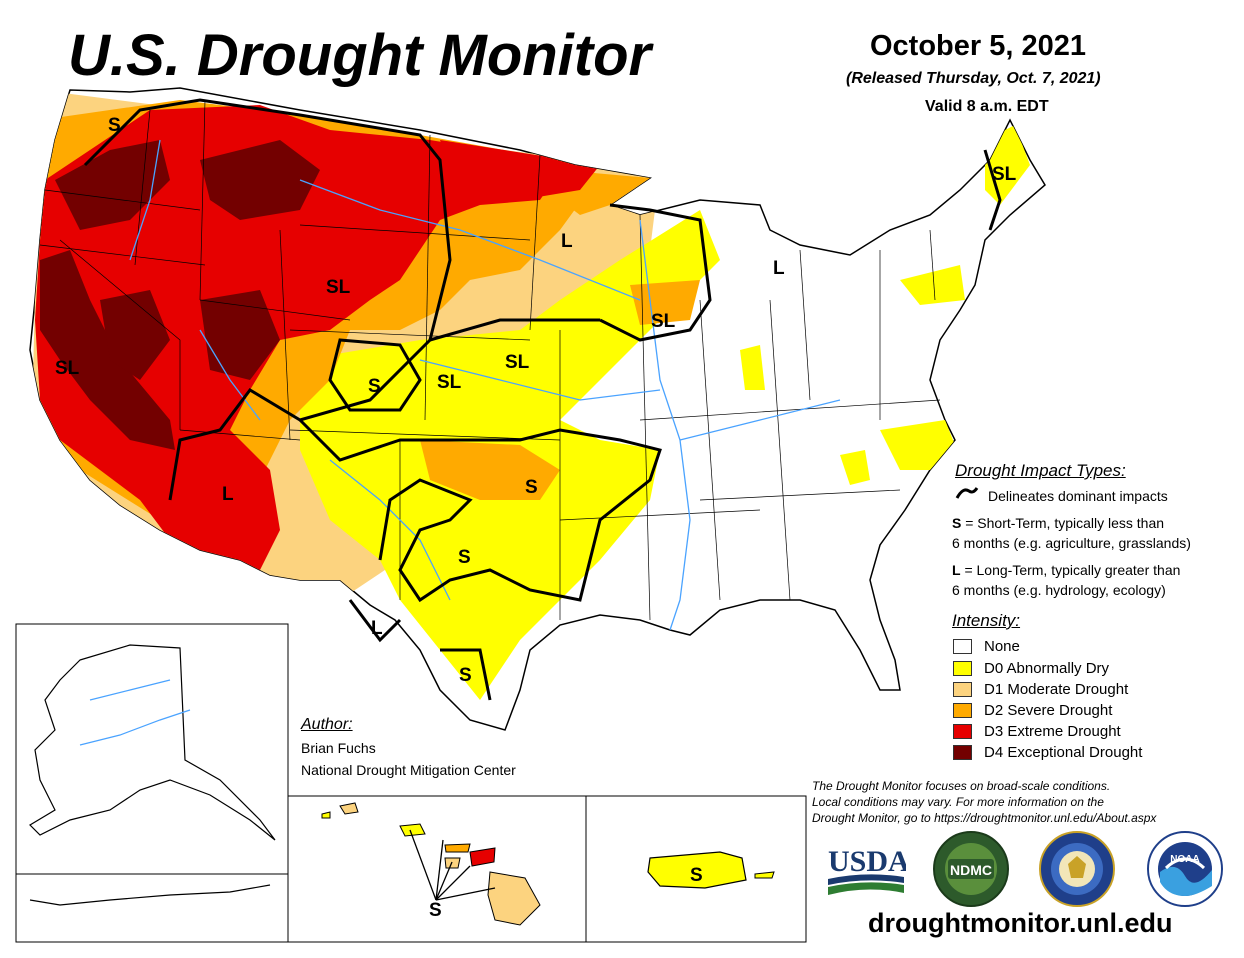 The image size is (1244, 958). Describe the element at coordinates (240, 335) in the screenshot. I see `d4-area-ut` at that location.